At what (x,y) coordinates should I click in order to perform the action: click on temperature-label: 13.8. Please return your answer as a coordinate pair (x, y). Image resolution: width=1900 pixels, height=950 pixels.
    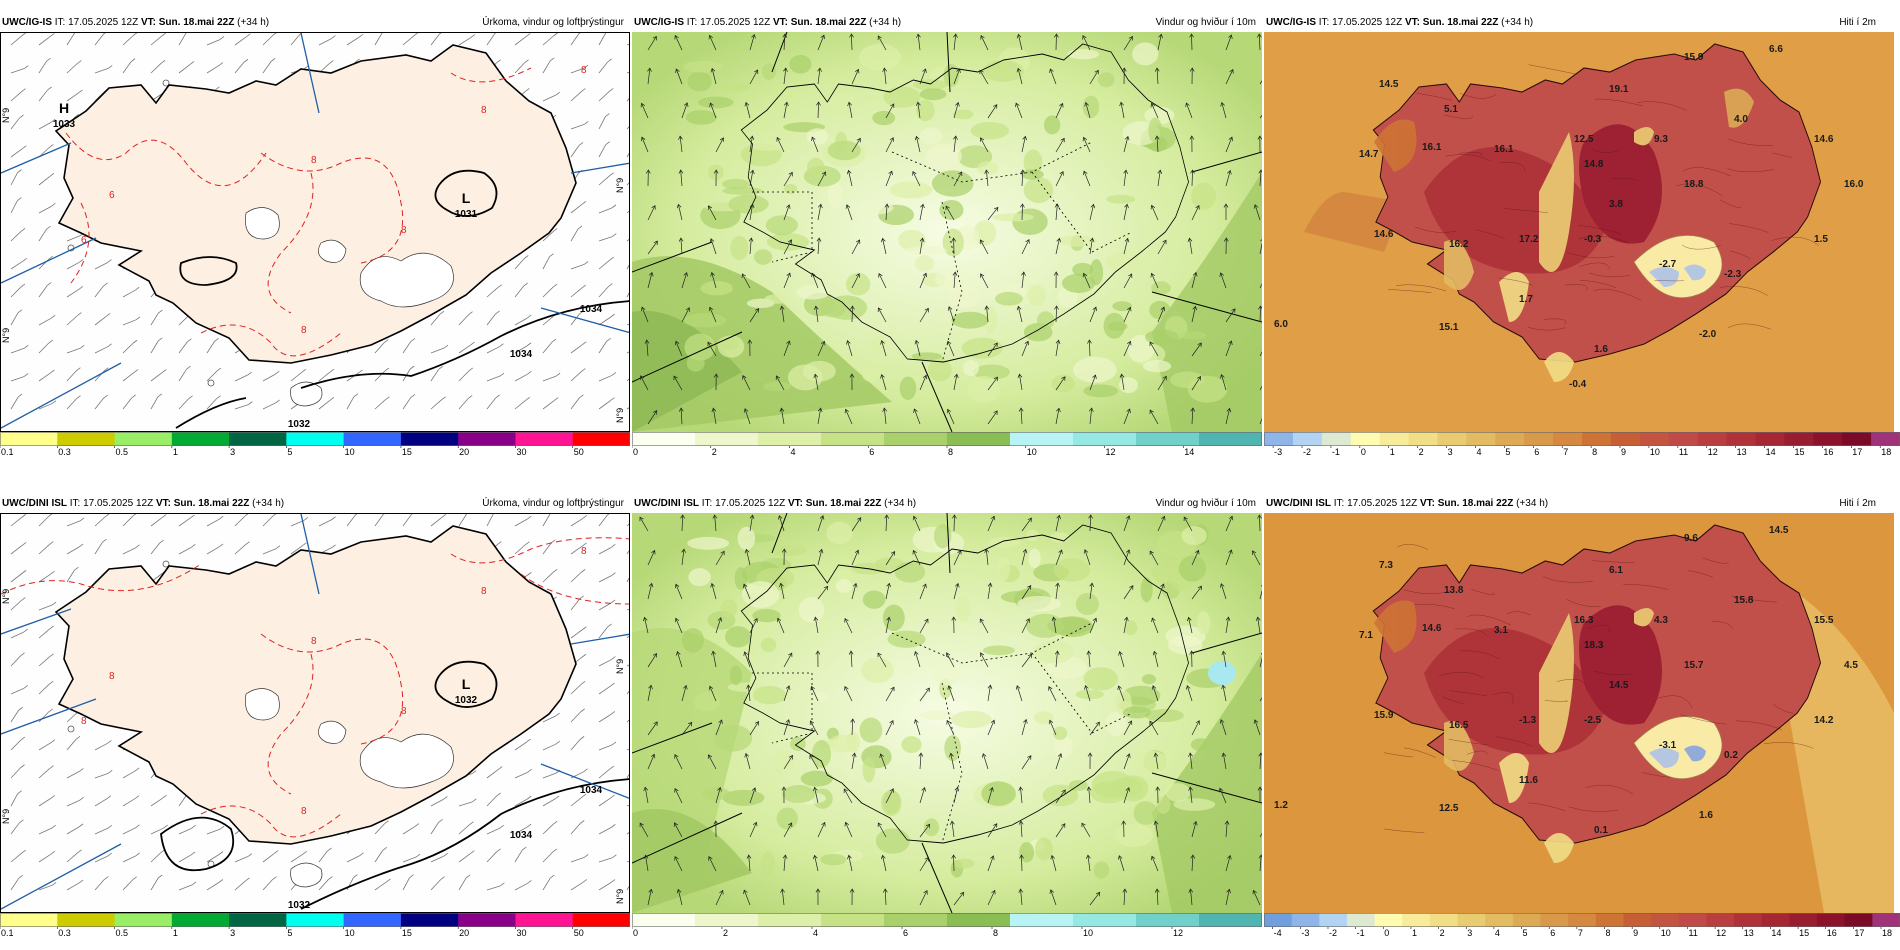
    Looking at the image, I should click on (1454, 590).